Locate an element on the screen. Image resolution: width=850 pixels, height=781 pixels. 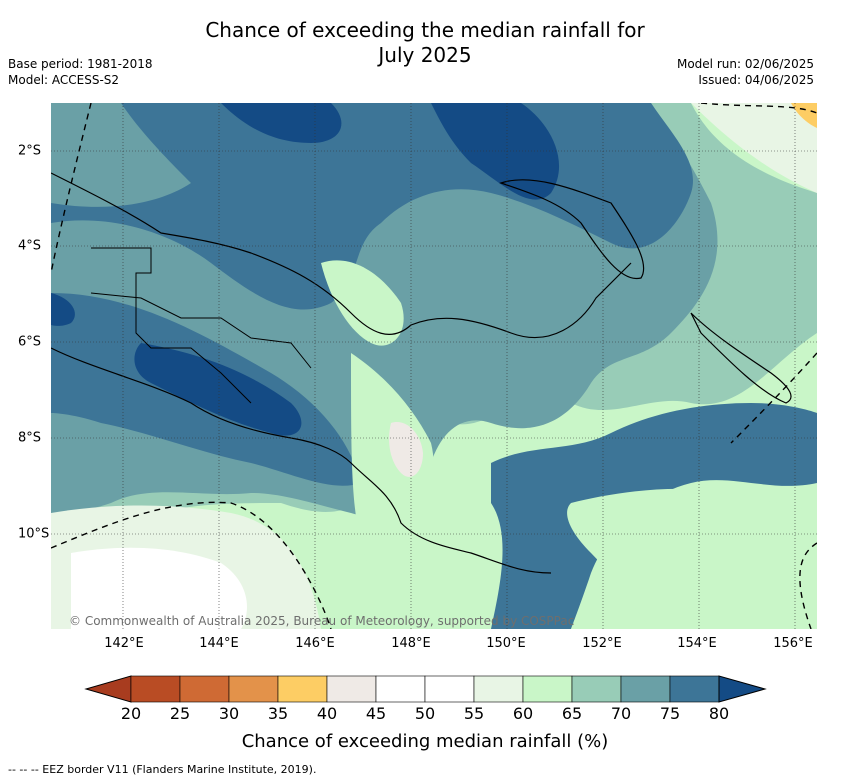
lat-tick: 10°S is located at coordinates (34, 534).